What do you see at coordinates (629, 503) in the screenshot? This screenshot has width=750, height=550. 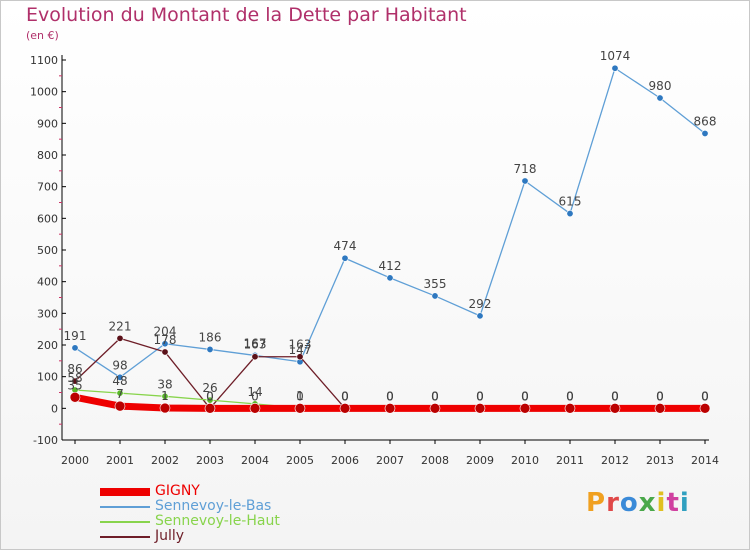 I see `brand-letter: o` at bounding box center [629, 503].